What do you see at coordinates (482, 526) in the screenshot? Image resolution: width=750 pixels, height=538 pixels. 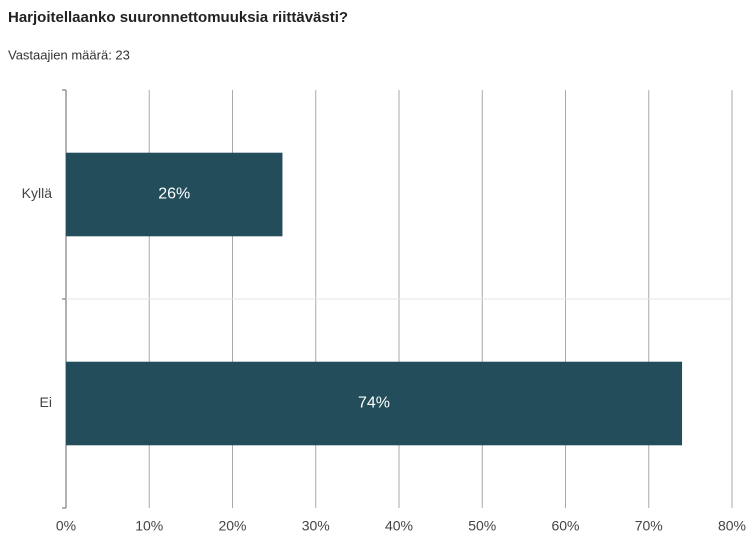 I see `x-tick-label: 50%` at bounding box center [482, 526].